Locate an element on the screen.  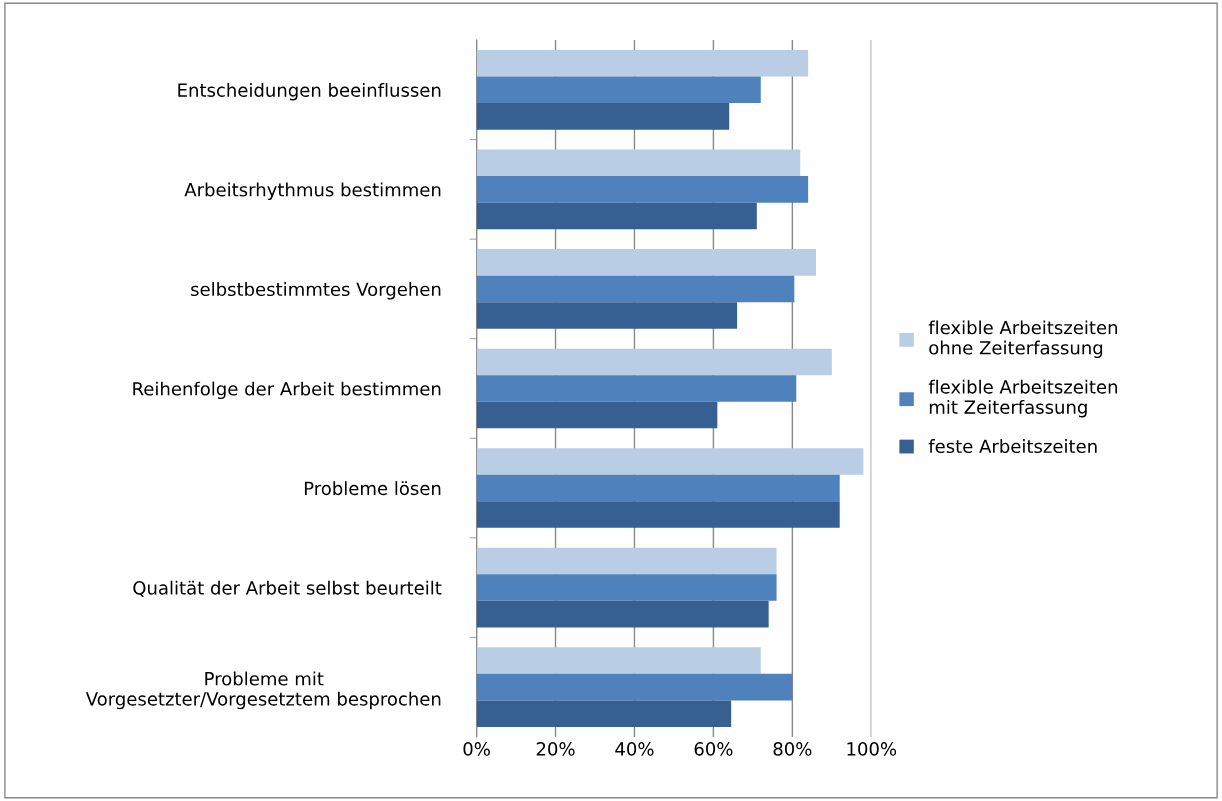
legend-label: flexible Arbeitszeiten ohne Zeiterfassung is located at coordinates (1023, 339).